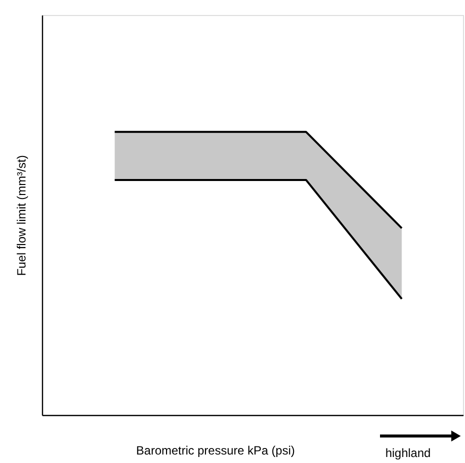 The width and height of the screenshot is (465, 463). Describe the element at coordinates (215, 451) in the screenshot. I see `x-axis-title: Barometric pressure kPa (psi)` at that location.